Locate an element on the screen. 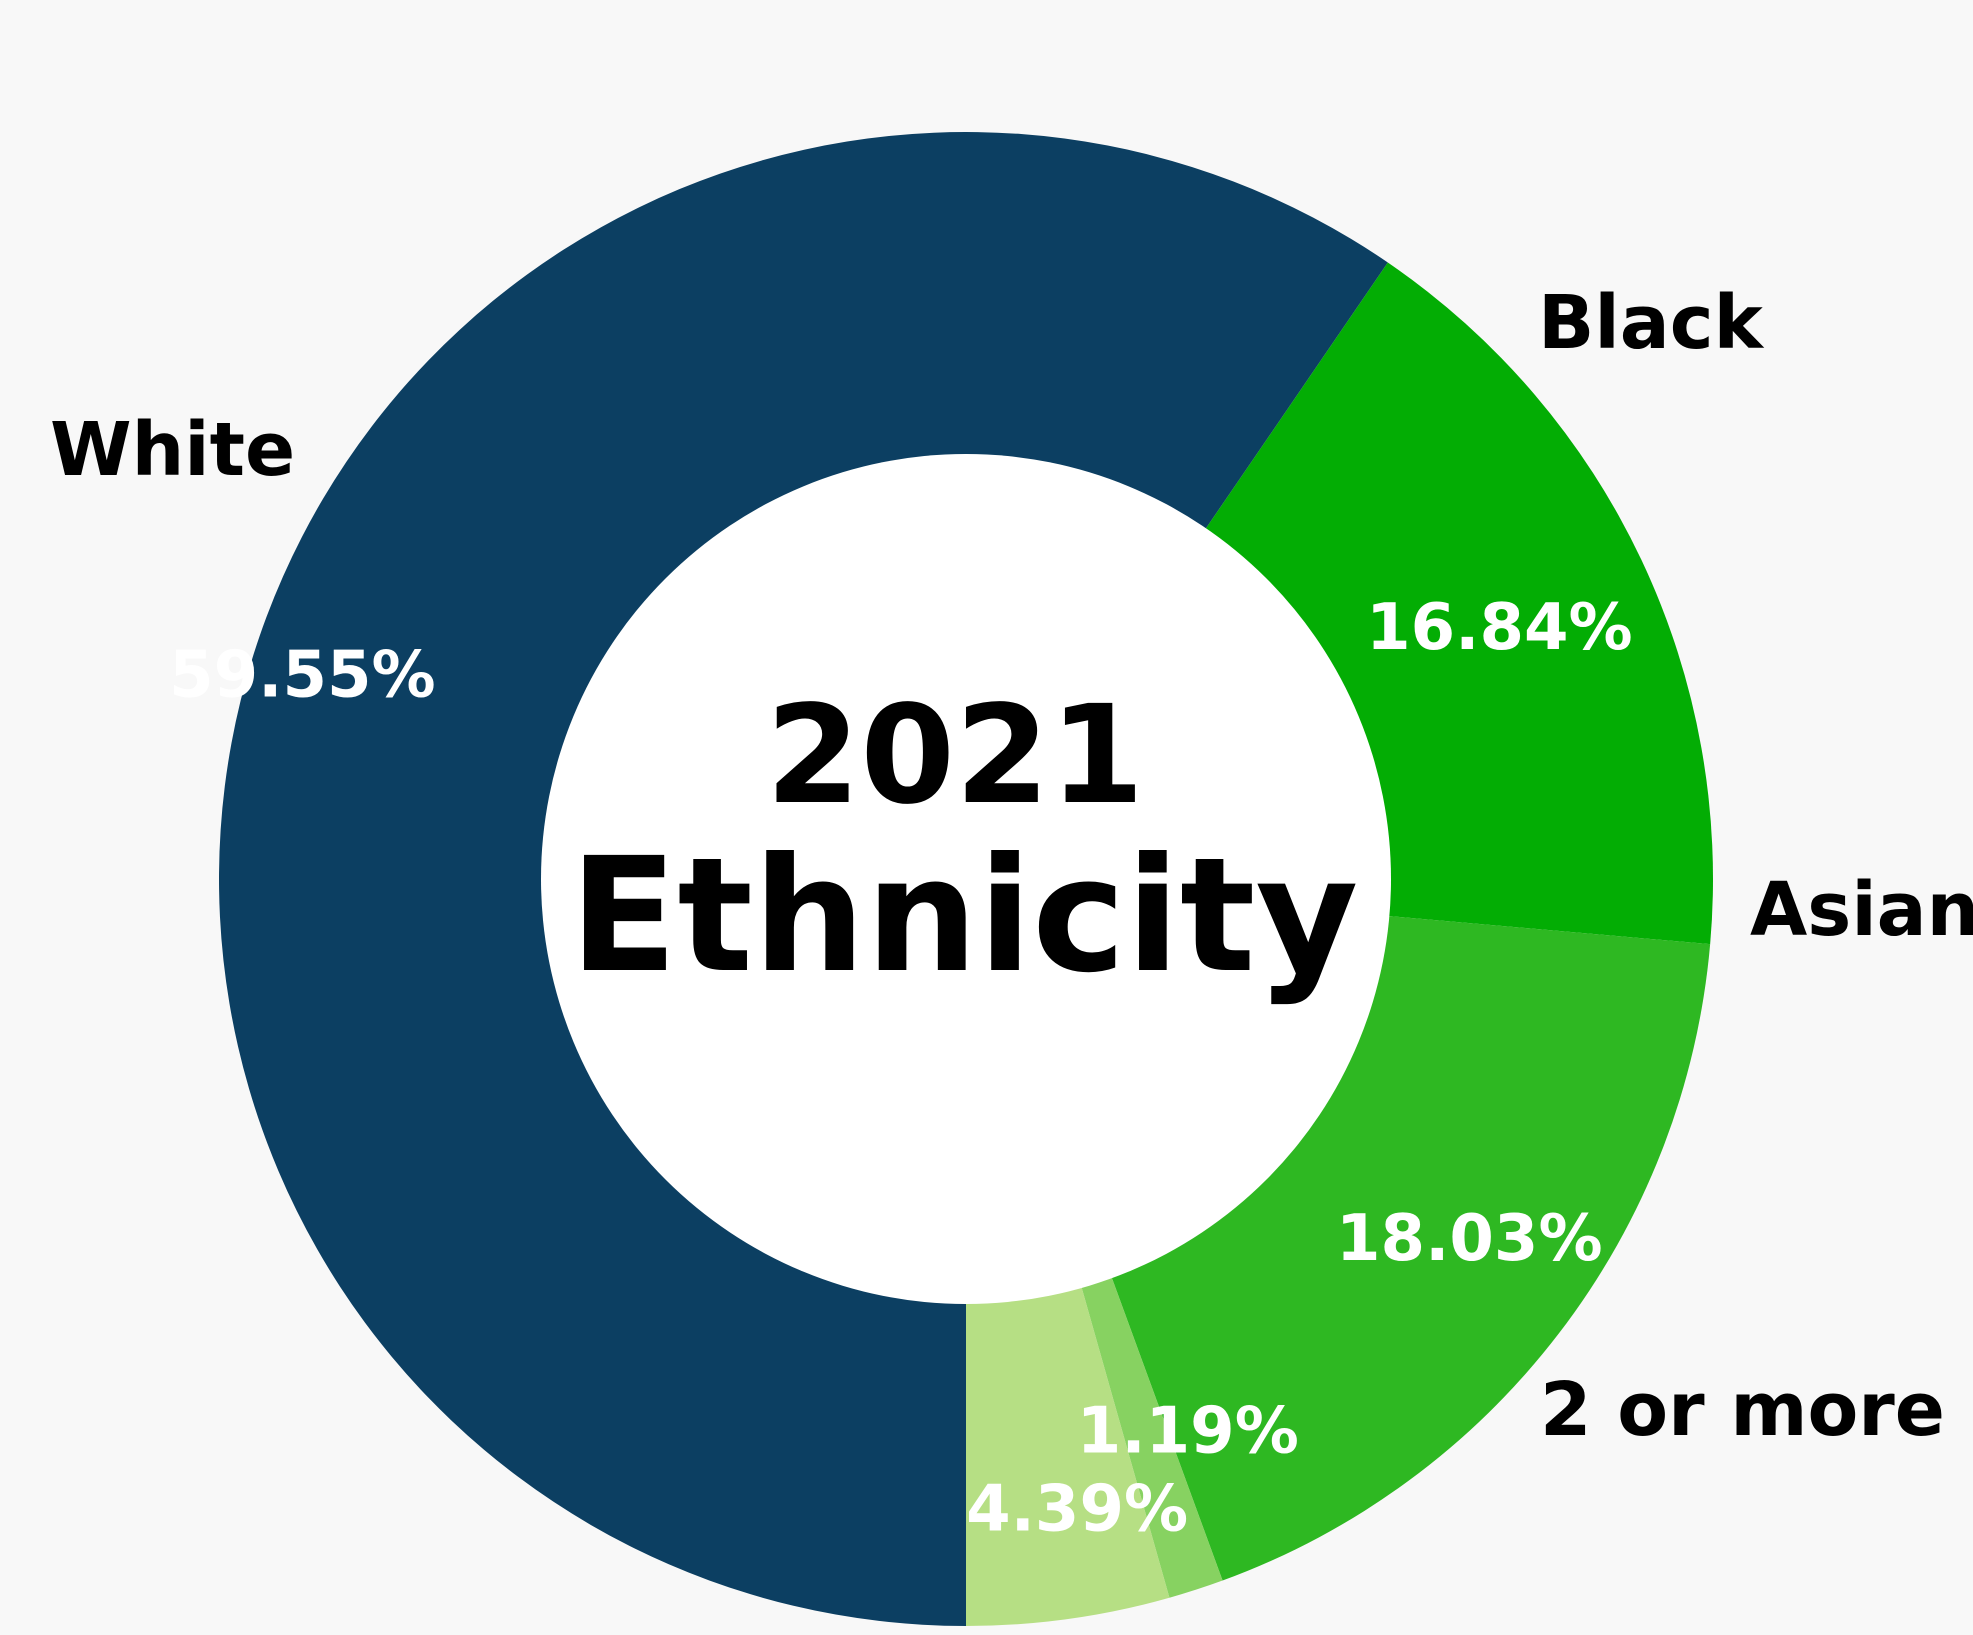 This screenshot has width=1973, height=1635. center-title-topic: Ethnicity is located at coordinates (964, 916).